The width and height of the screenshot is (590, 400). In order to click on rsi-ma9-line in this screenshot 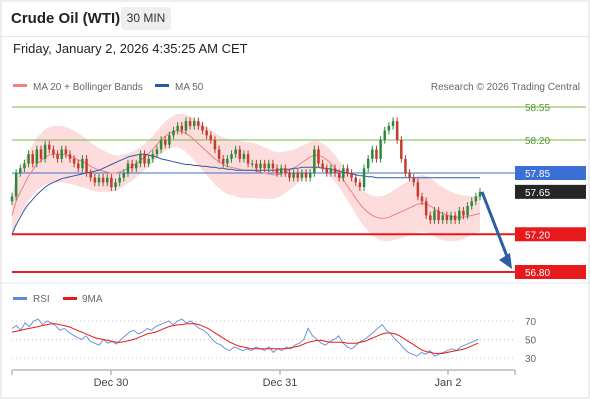, I will do `click(245, 338)`.